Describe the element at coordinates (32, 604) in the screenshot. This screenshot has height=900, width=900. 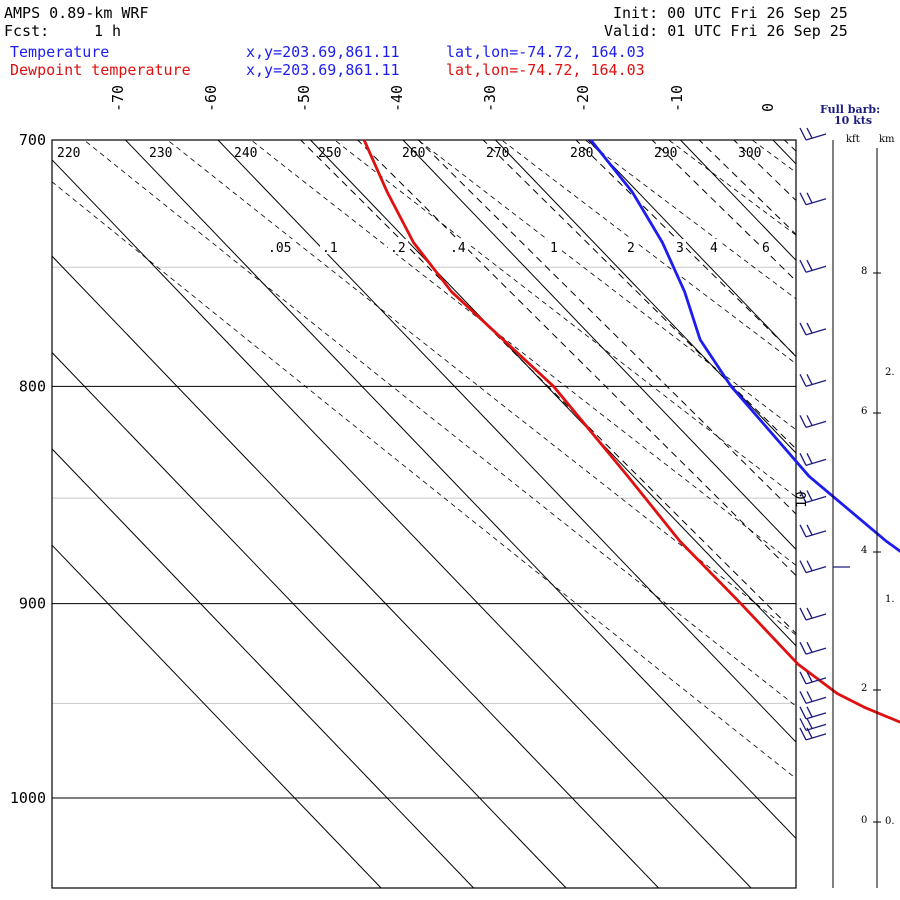
I see `pressure-tick-label: 900` at that location.